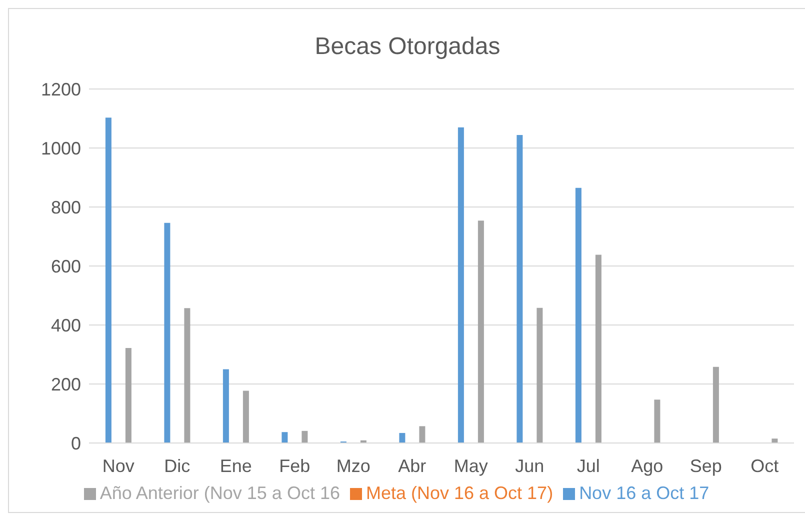 This screenshot has width=805, height=521. What do you see at coordinates (764, 466) in the screenshot?
I see `x-tick-label: Oct` at bounding box center [764, 466].